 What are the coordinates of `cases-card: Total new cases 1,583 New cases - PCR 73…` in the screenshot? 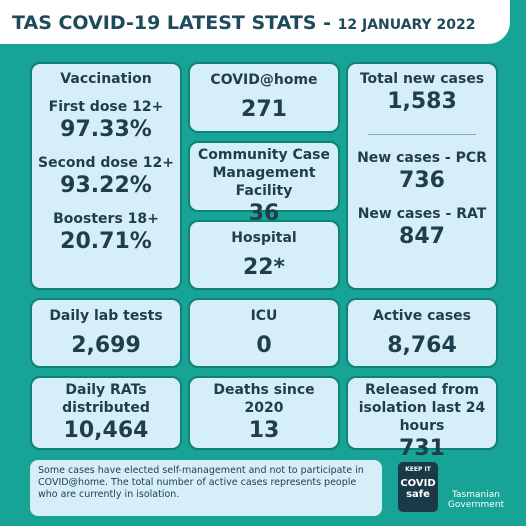 It's located at (422, 176).